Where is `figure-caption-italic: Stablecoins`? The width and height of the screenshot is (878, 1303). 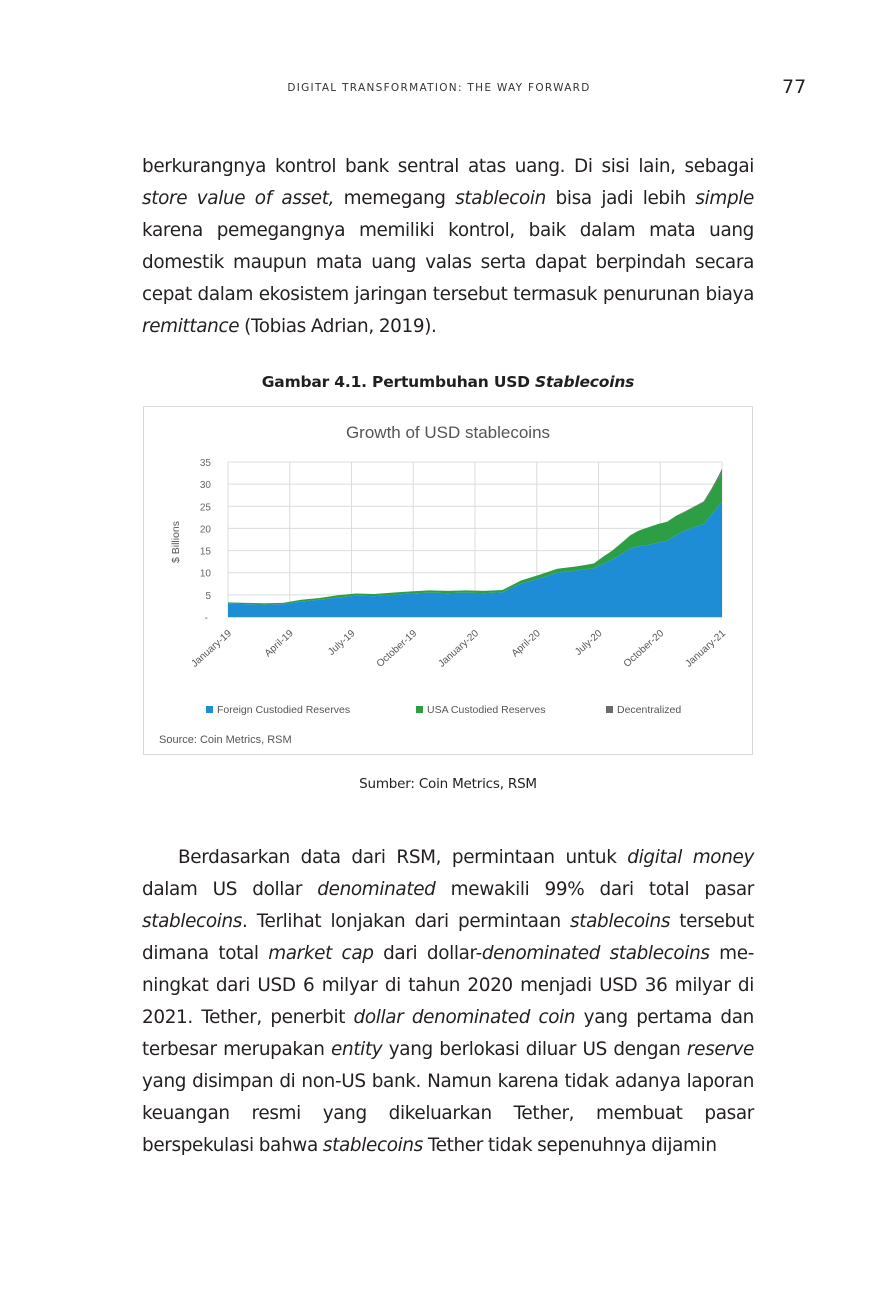 figure-caption-italic: Stablecoins is located at coordinates (585, 382).